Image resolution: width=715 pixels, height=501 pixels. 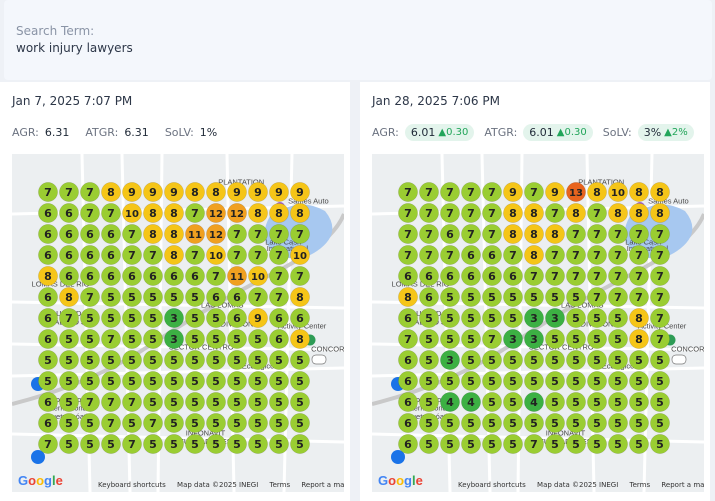 I want to click on rank-marker: 11, so click(x=195, y=234).